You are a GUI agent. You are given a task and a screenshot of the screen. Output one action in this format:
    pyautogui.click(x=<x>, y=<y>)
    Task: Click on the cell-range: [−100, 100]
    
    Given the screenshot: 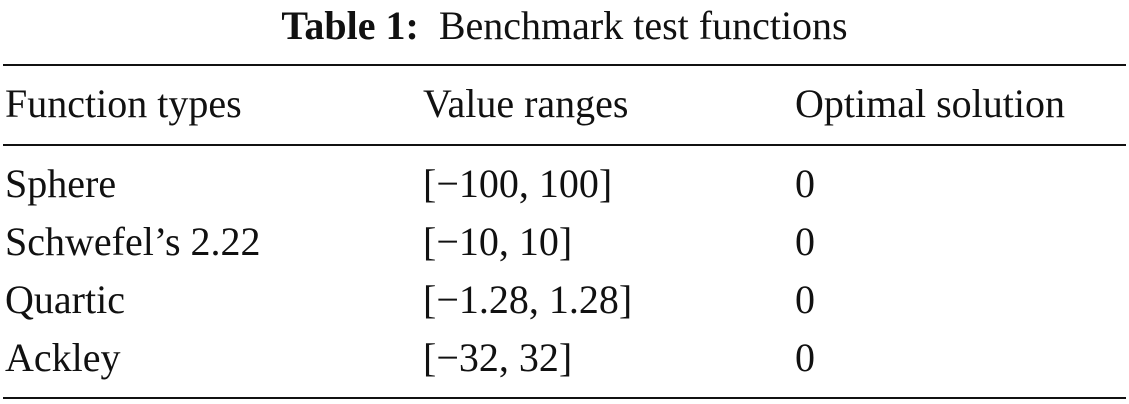 What is the action you would take?
    pyautogui.click(x=518, y=183)
    